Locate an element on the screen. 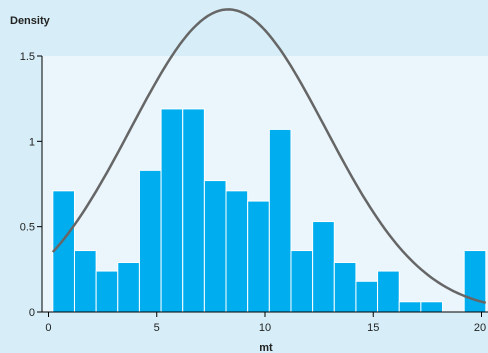 The width and height of the screenshot is (488, 353). y-axis-title: Density is located at coordinates (30, 21).